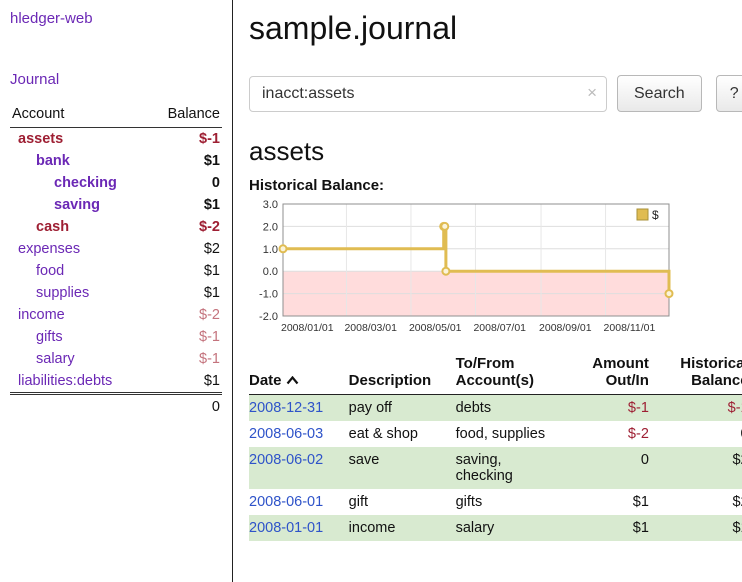  What do you see at coordinates (35, 79) in the screenshot?
I see `nav-journal-link: Journal` at bounding box center [35, 79].